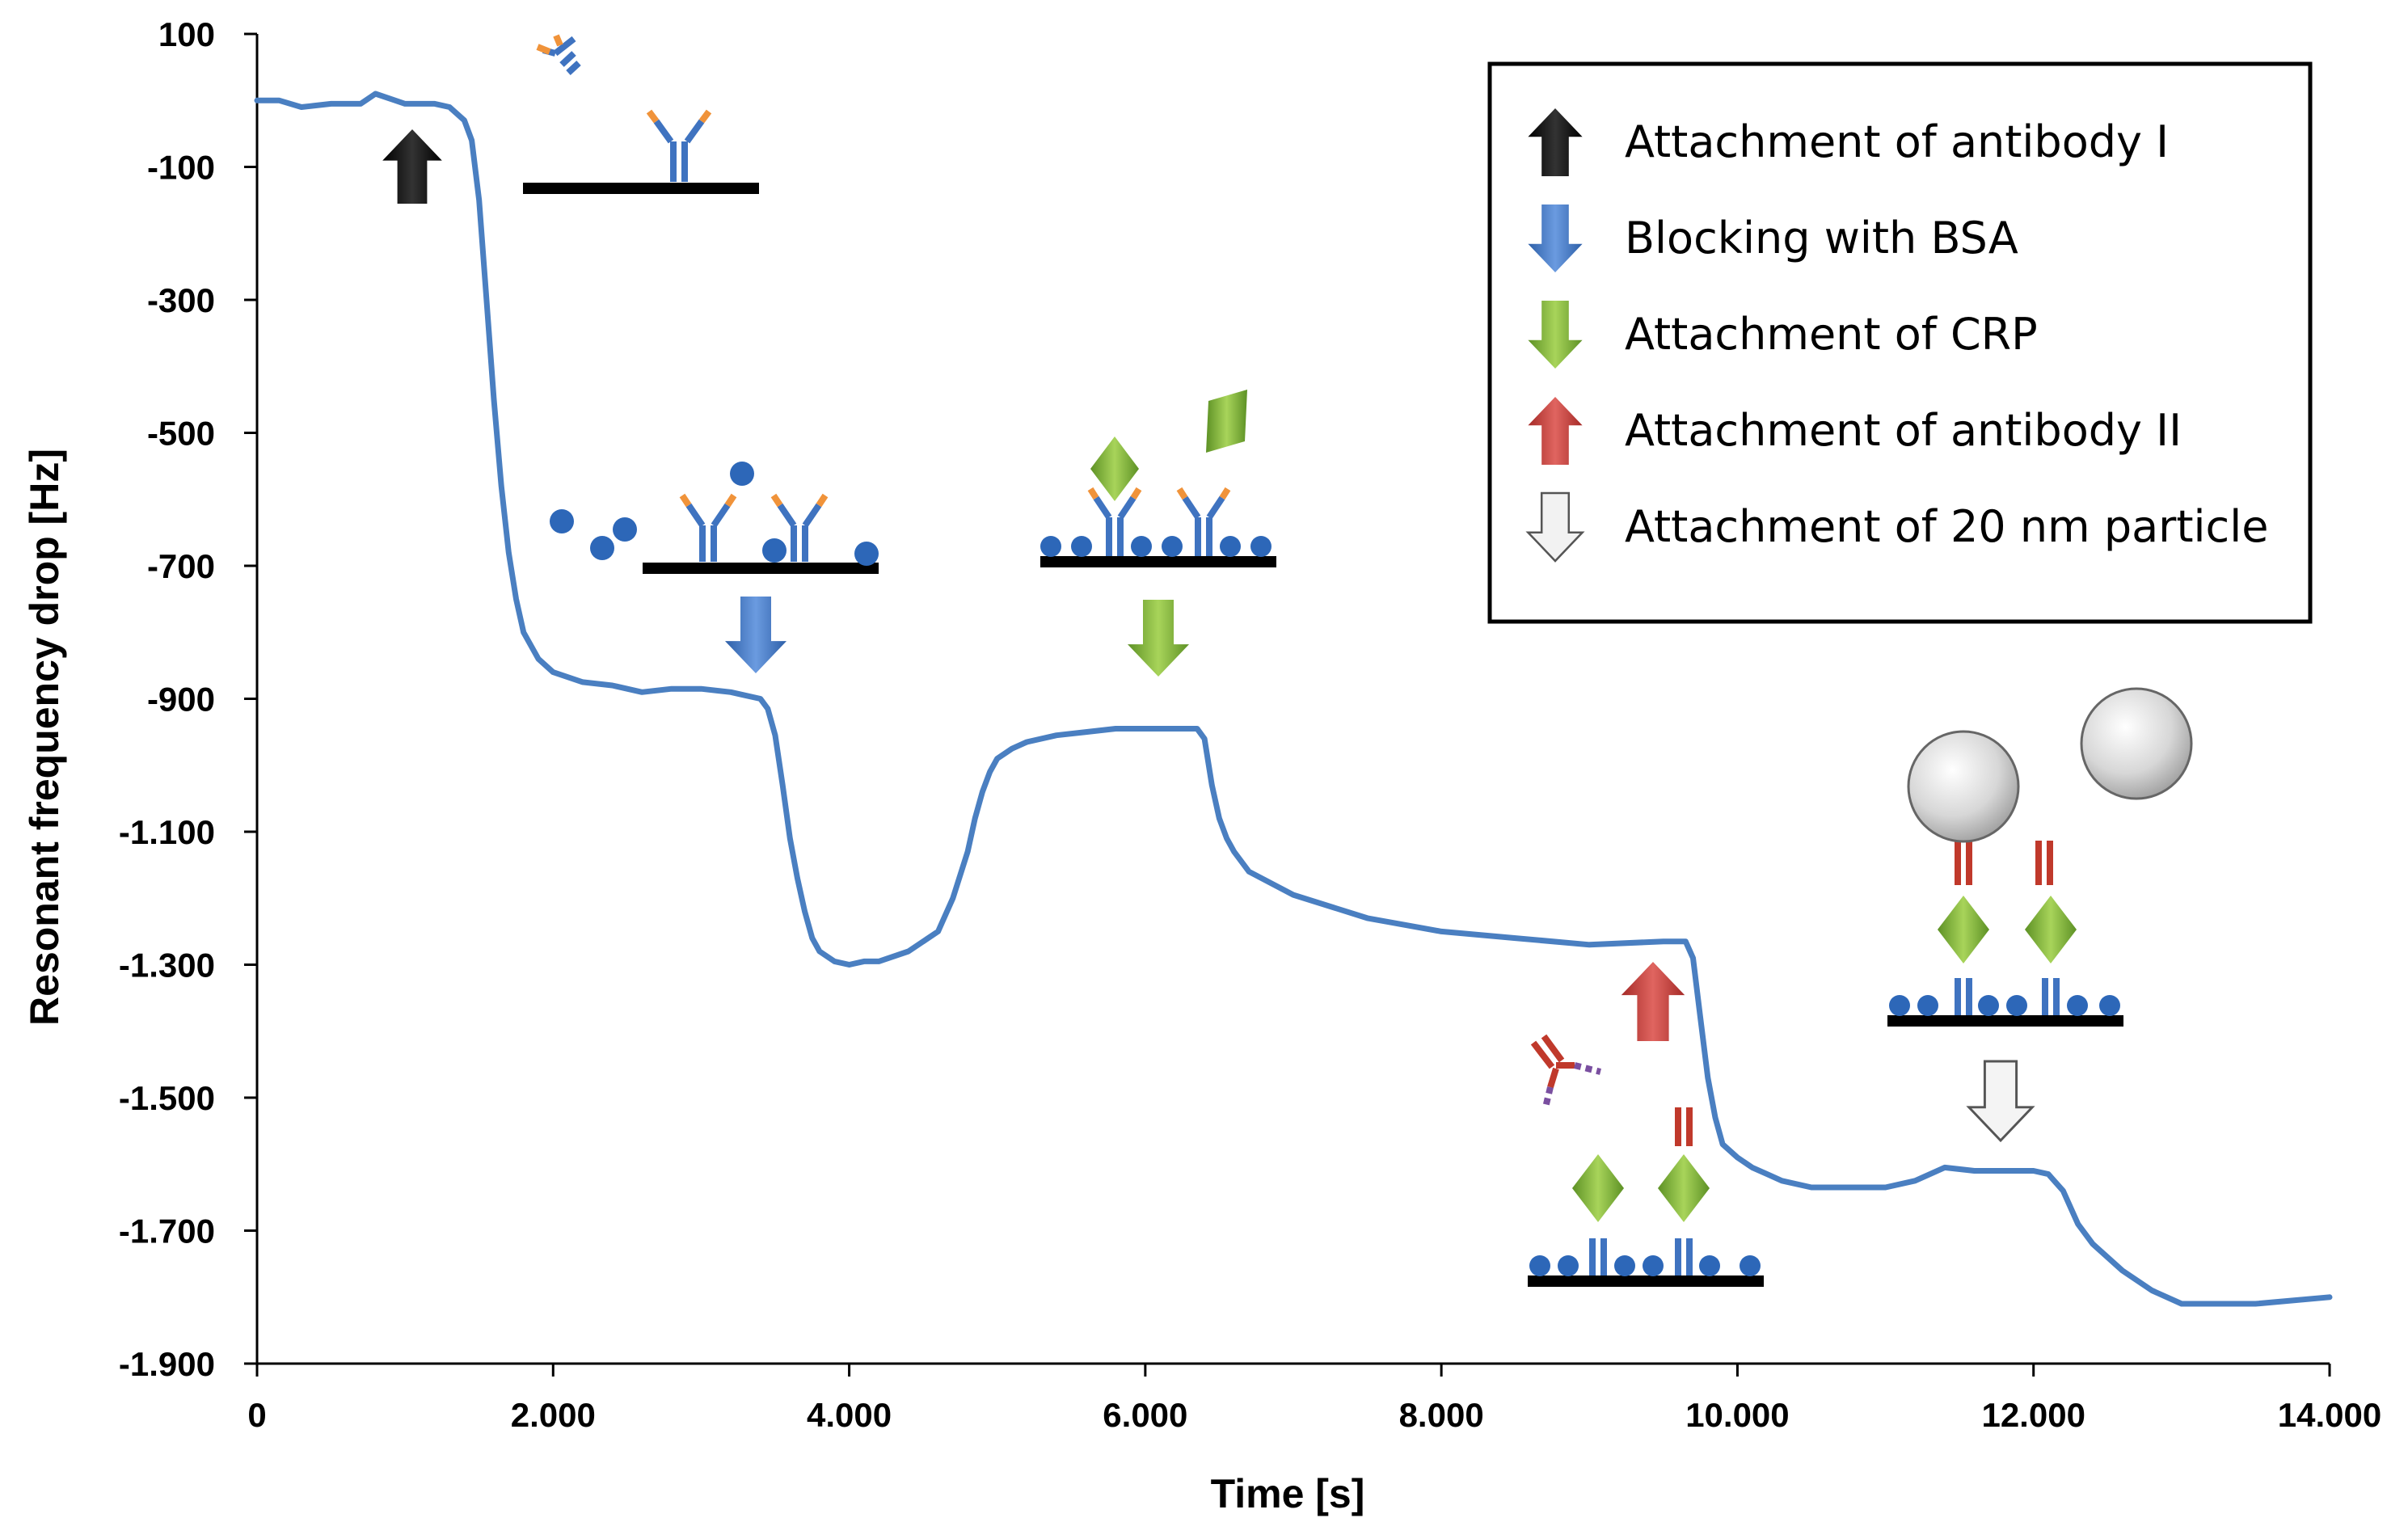 The width and height of the screenshot is (2408, 1539). Describe the element at coordinates (1158, 533) in the screenshot. I see `crp-attachment-illustration` at that location.